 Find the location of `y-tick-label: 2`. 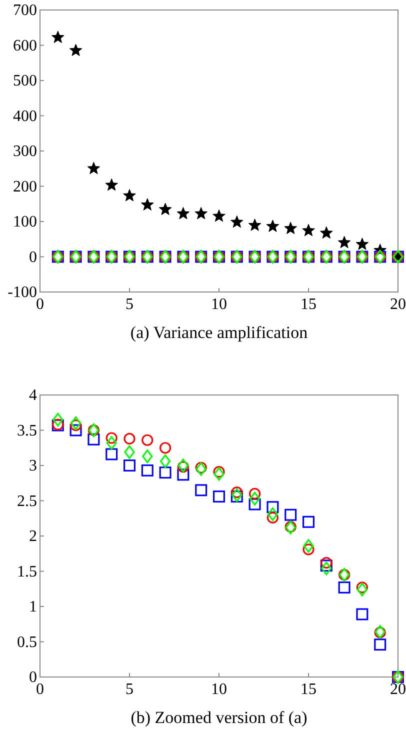

y-tick-label: 2 is located at coordinates (33, 536).